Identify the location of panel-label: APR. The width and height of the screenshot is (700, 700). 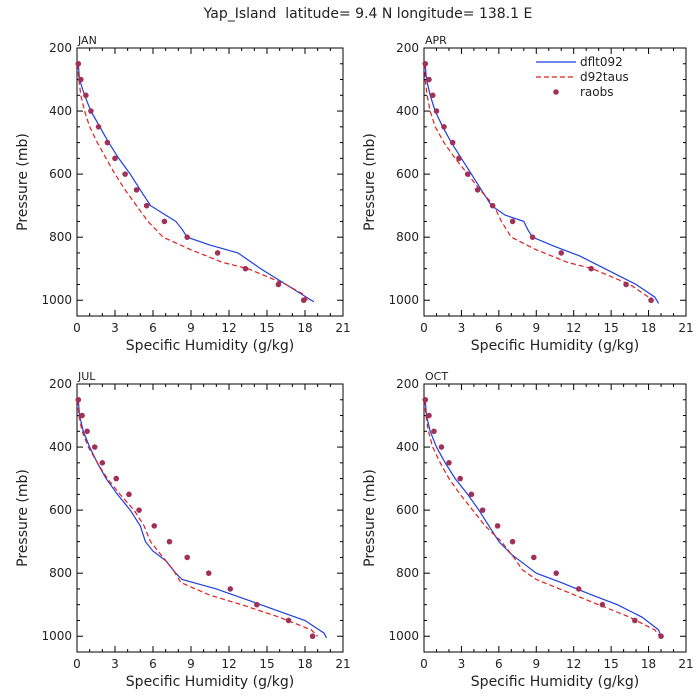
(436, 40).